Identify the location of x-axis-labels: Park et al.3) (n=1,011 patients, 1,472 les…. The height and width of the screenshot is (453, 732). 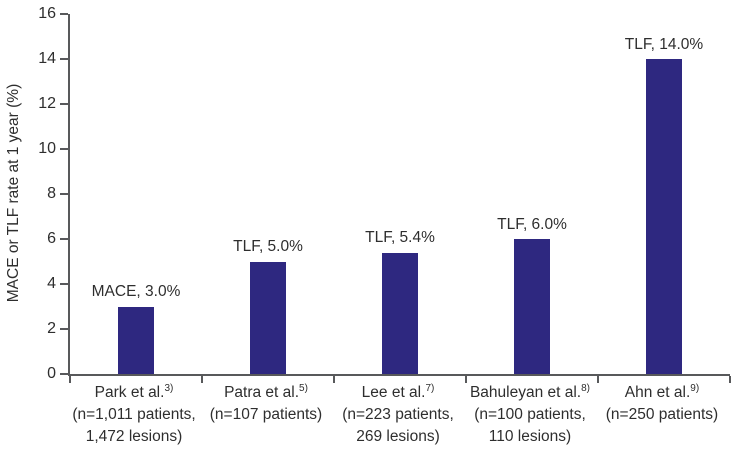
(398, 415).